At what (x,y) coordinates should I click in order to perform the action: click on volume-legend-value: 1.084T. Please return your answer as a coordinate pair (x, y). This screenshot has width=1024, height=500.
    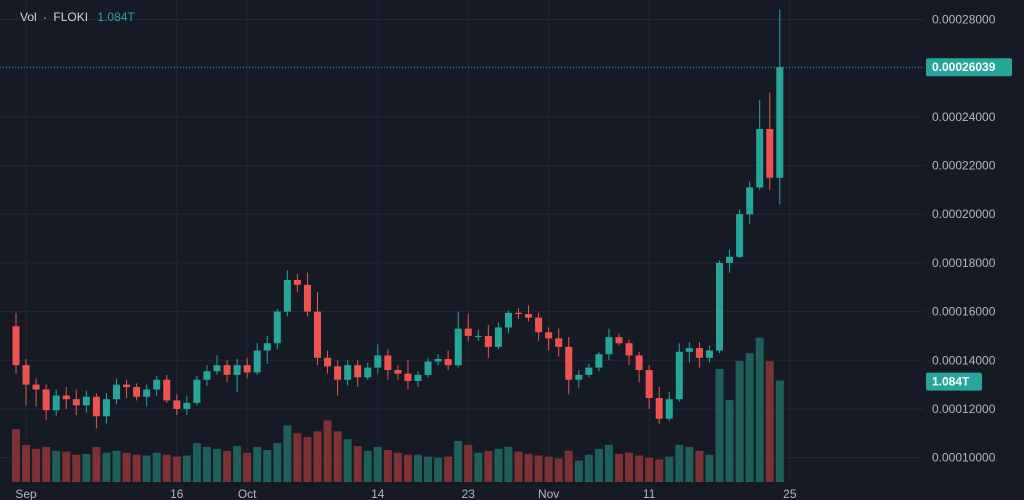
    Looking at the image, I should click on (116, 17).